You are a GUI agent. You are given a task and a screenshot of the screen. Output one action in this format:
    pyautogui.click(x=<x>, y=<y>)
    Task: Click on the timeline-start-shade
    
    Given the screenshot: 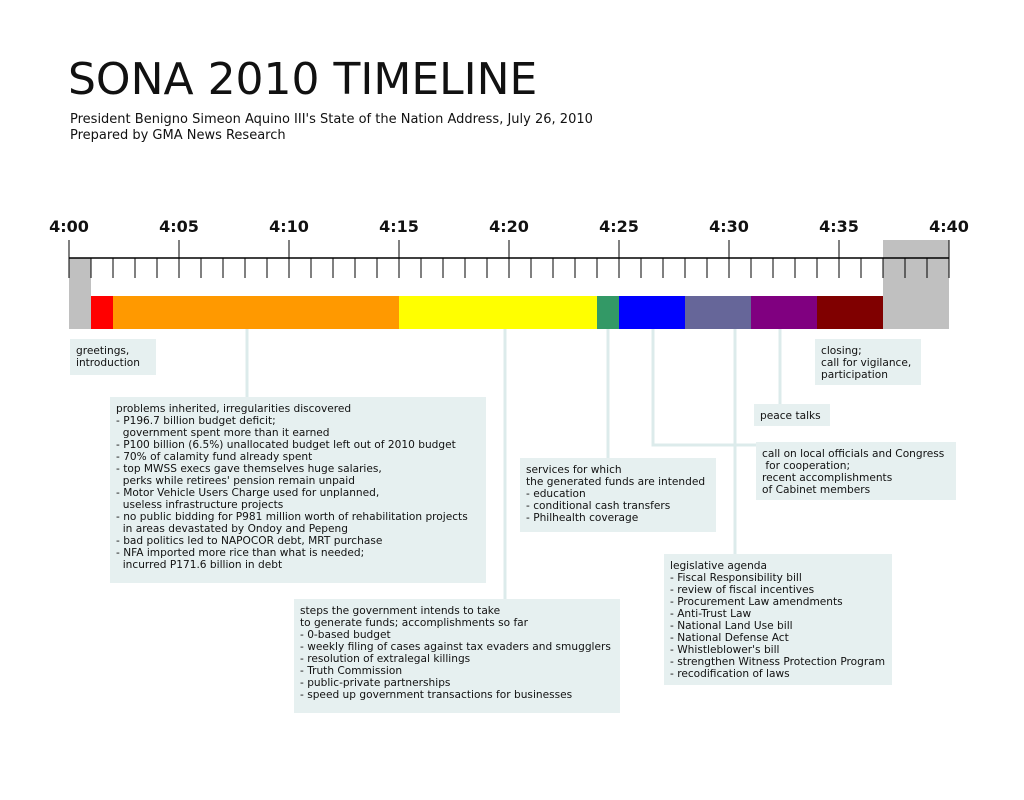 What is the action you would take?
    pyautogui.click(x=80, y=277)
    